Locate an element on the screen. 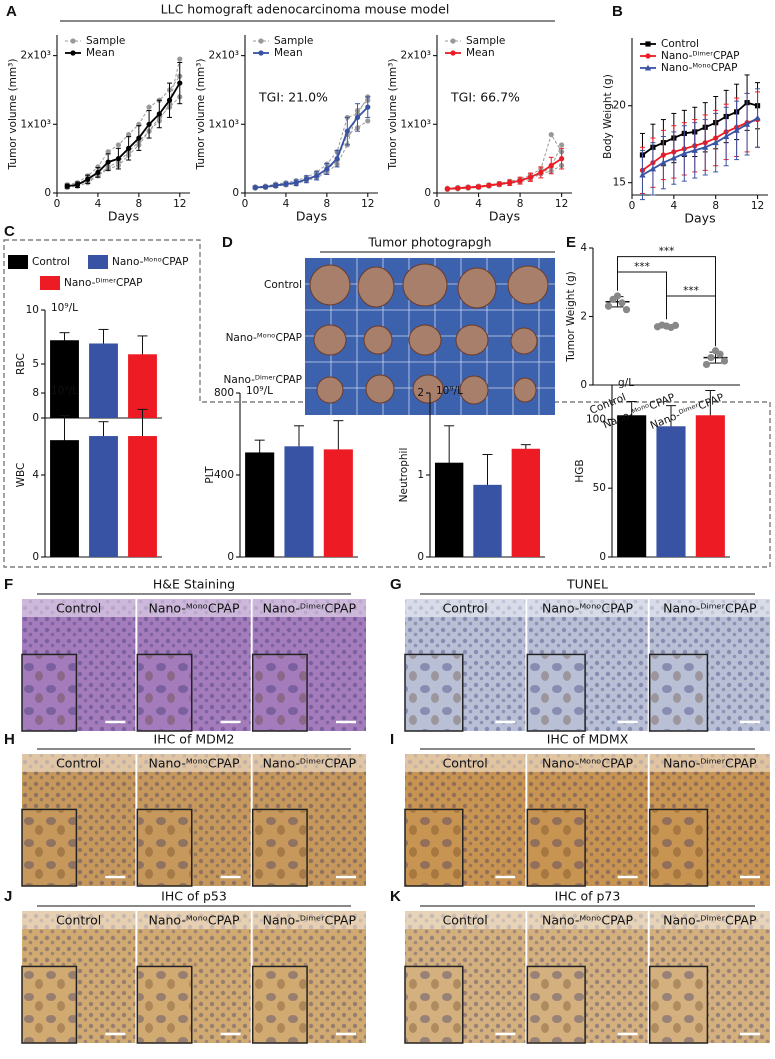 This screenshot has width=775, height=1059. sample-line is located at coordinates (124, 130).